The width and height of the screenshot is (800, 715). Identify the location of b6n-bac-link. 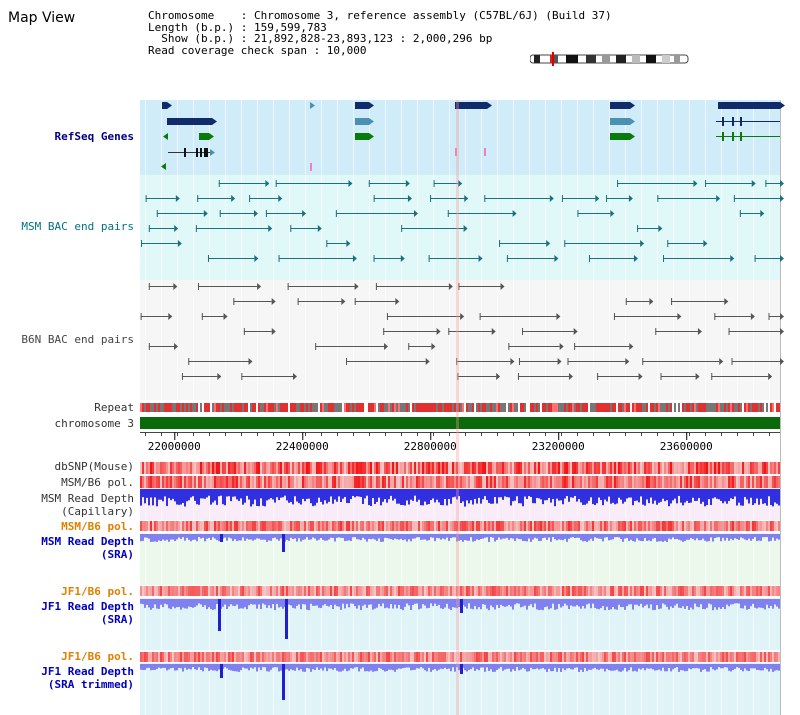
(410, 331).